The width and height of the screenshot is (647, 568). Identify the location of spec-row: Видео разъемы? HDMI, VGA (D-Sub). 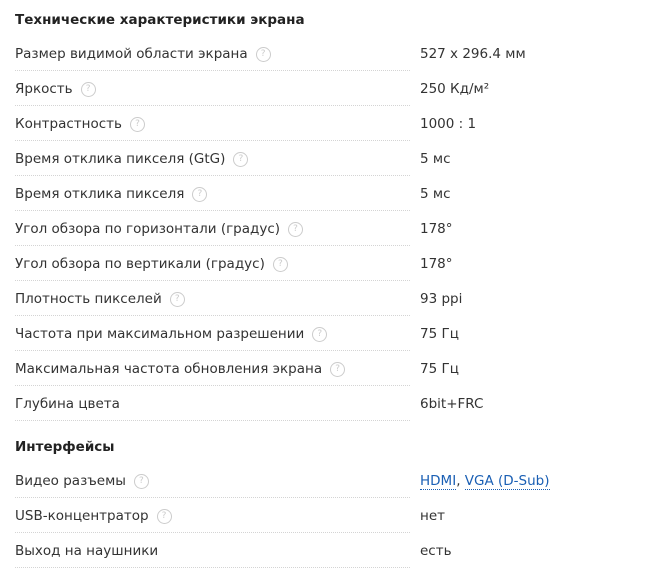
(331, 480).